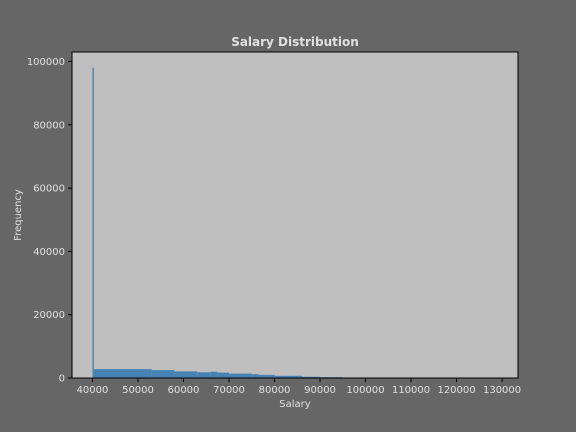  What do you see at coordinates (294, 404) in the screenshot?
I see `x-axis-label: Salary` at bounding box center [294, 404].